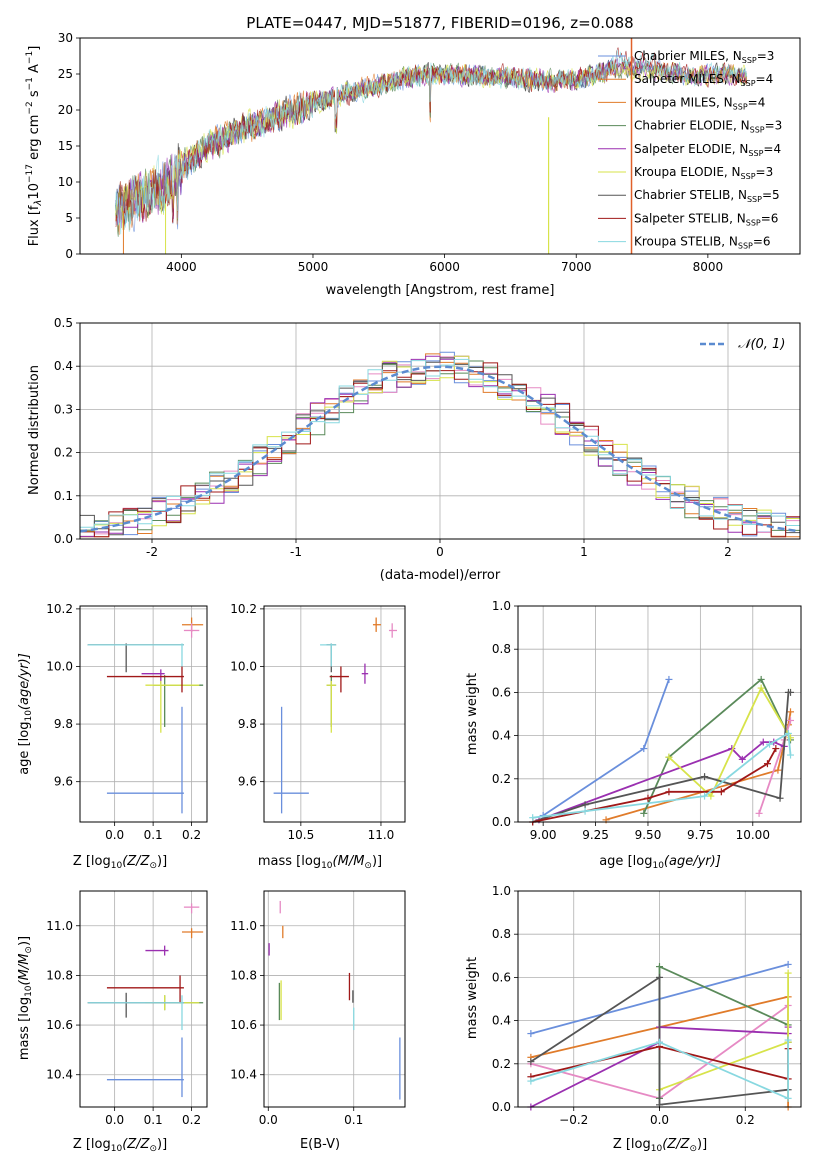 This screenshot has height=1170, width=819. Describe the element at coordinates (648, 835) in the screenshot. I see `x-tick-label: 9.50` at that location.